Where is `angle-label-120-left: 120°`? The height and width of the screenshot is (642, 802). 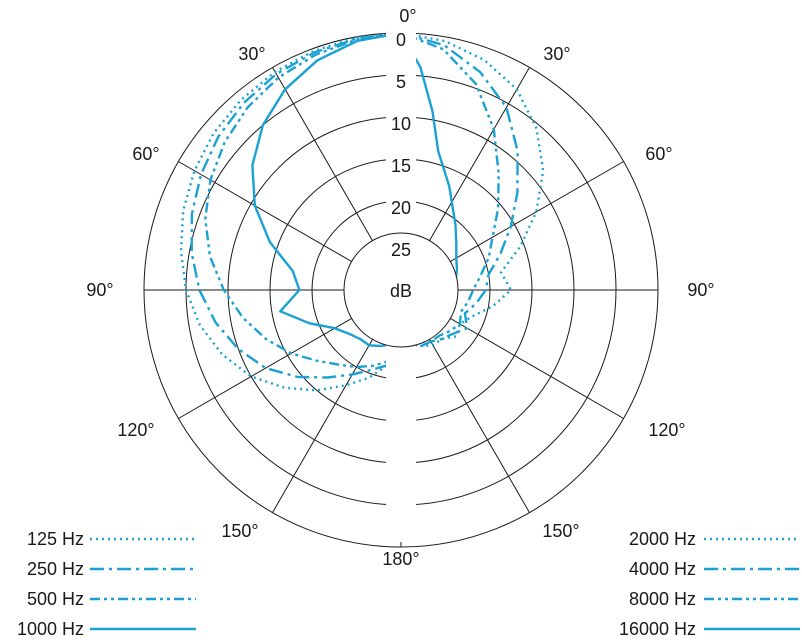
angle-label-120-left: 120° is located at coordinates (135, 430).